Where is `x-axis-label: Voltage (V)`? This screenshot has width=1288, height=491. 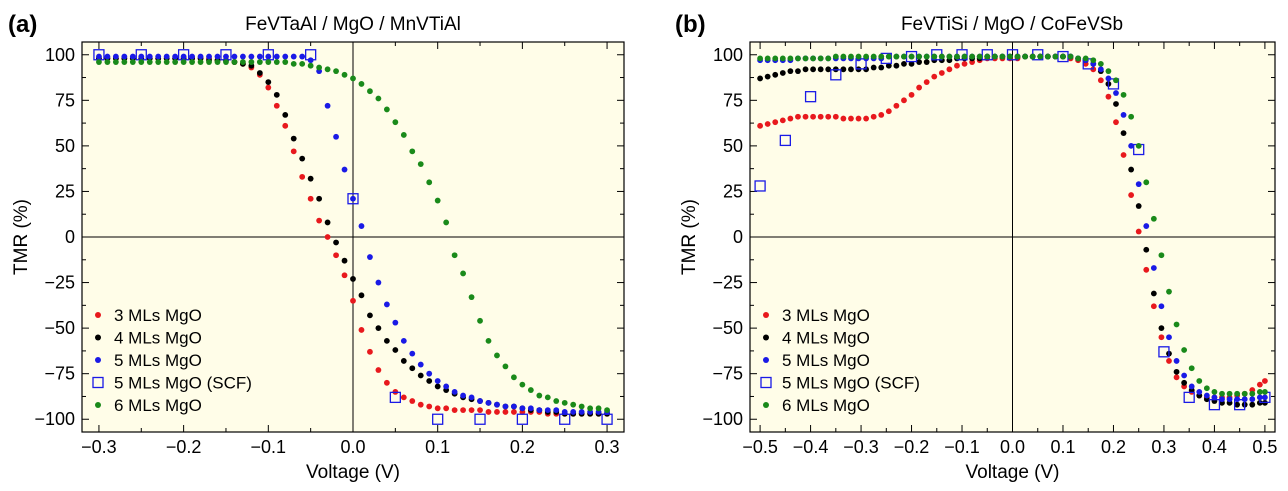
x-axis-label: Voltage (V) is located at coordinates (1013, 472).